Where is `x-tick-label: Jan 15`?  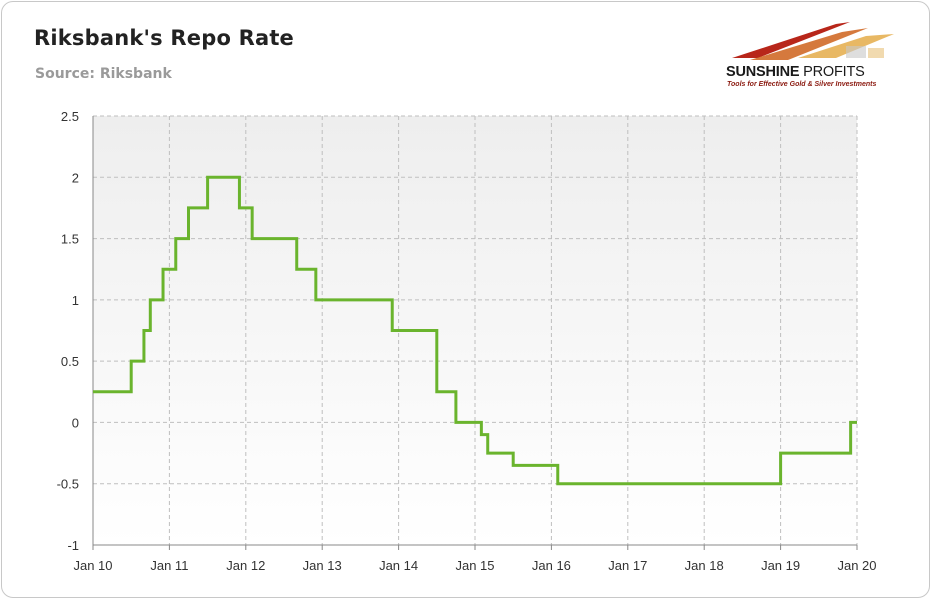
x-tick-label: Jan 15 is located at coordinates (474, 565).